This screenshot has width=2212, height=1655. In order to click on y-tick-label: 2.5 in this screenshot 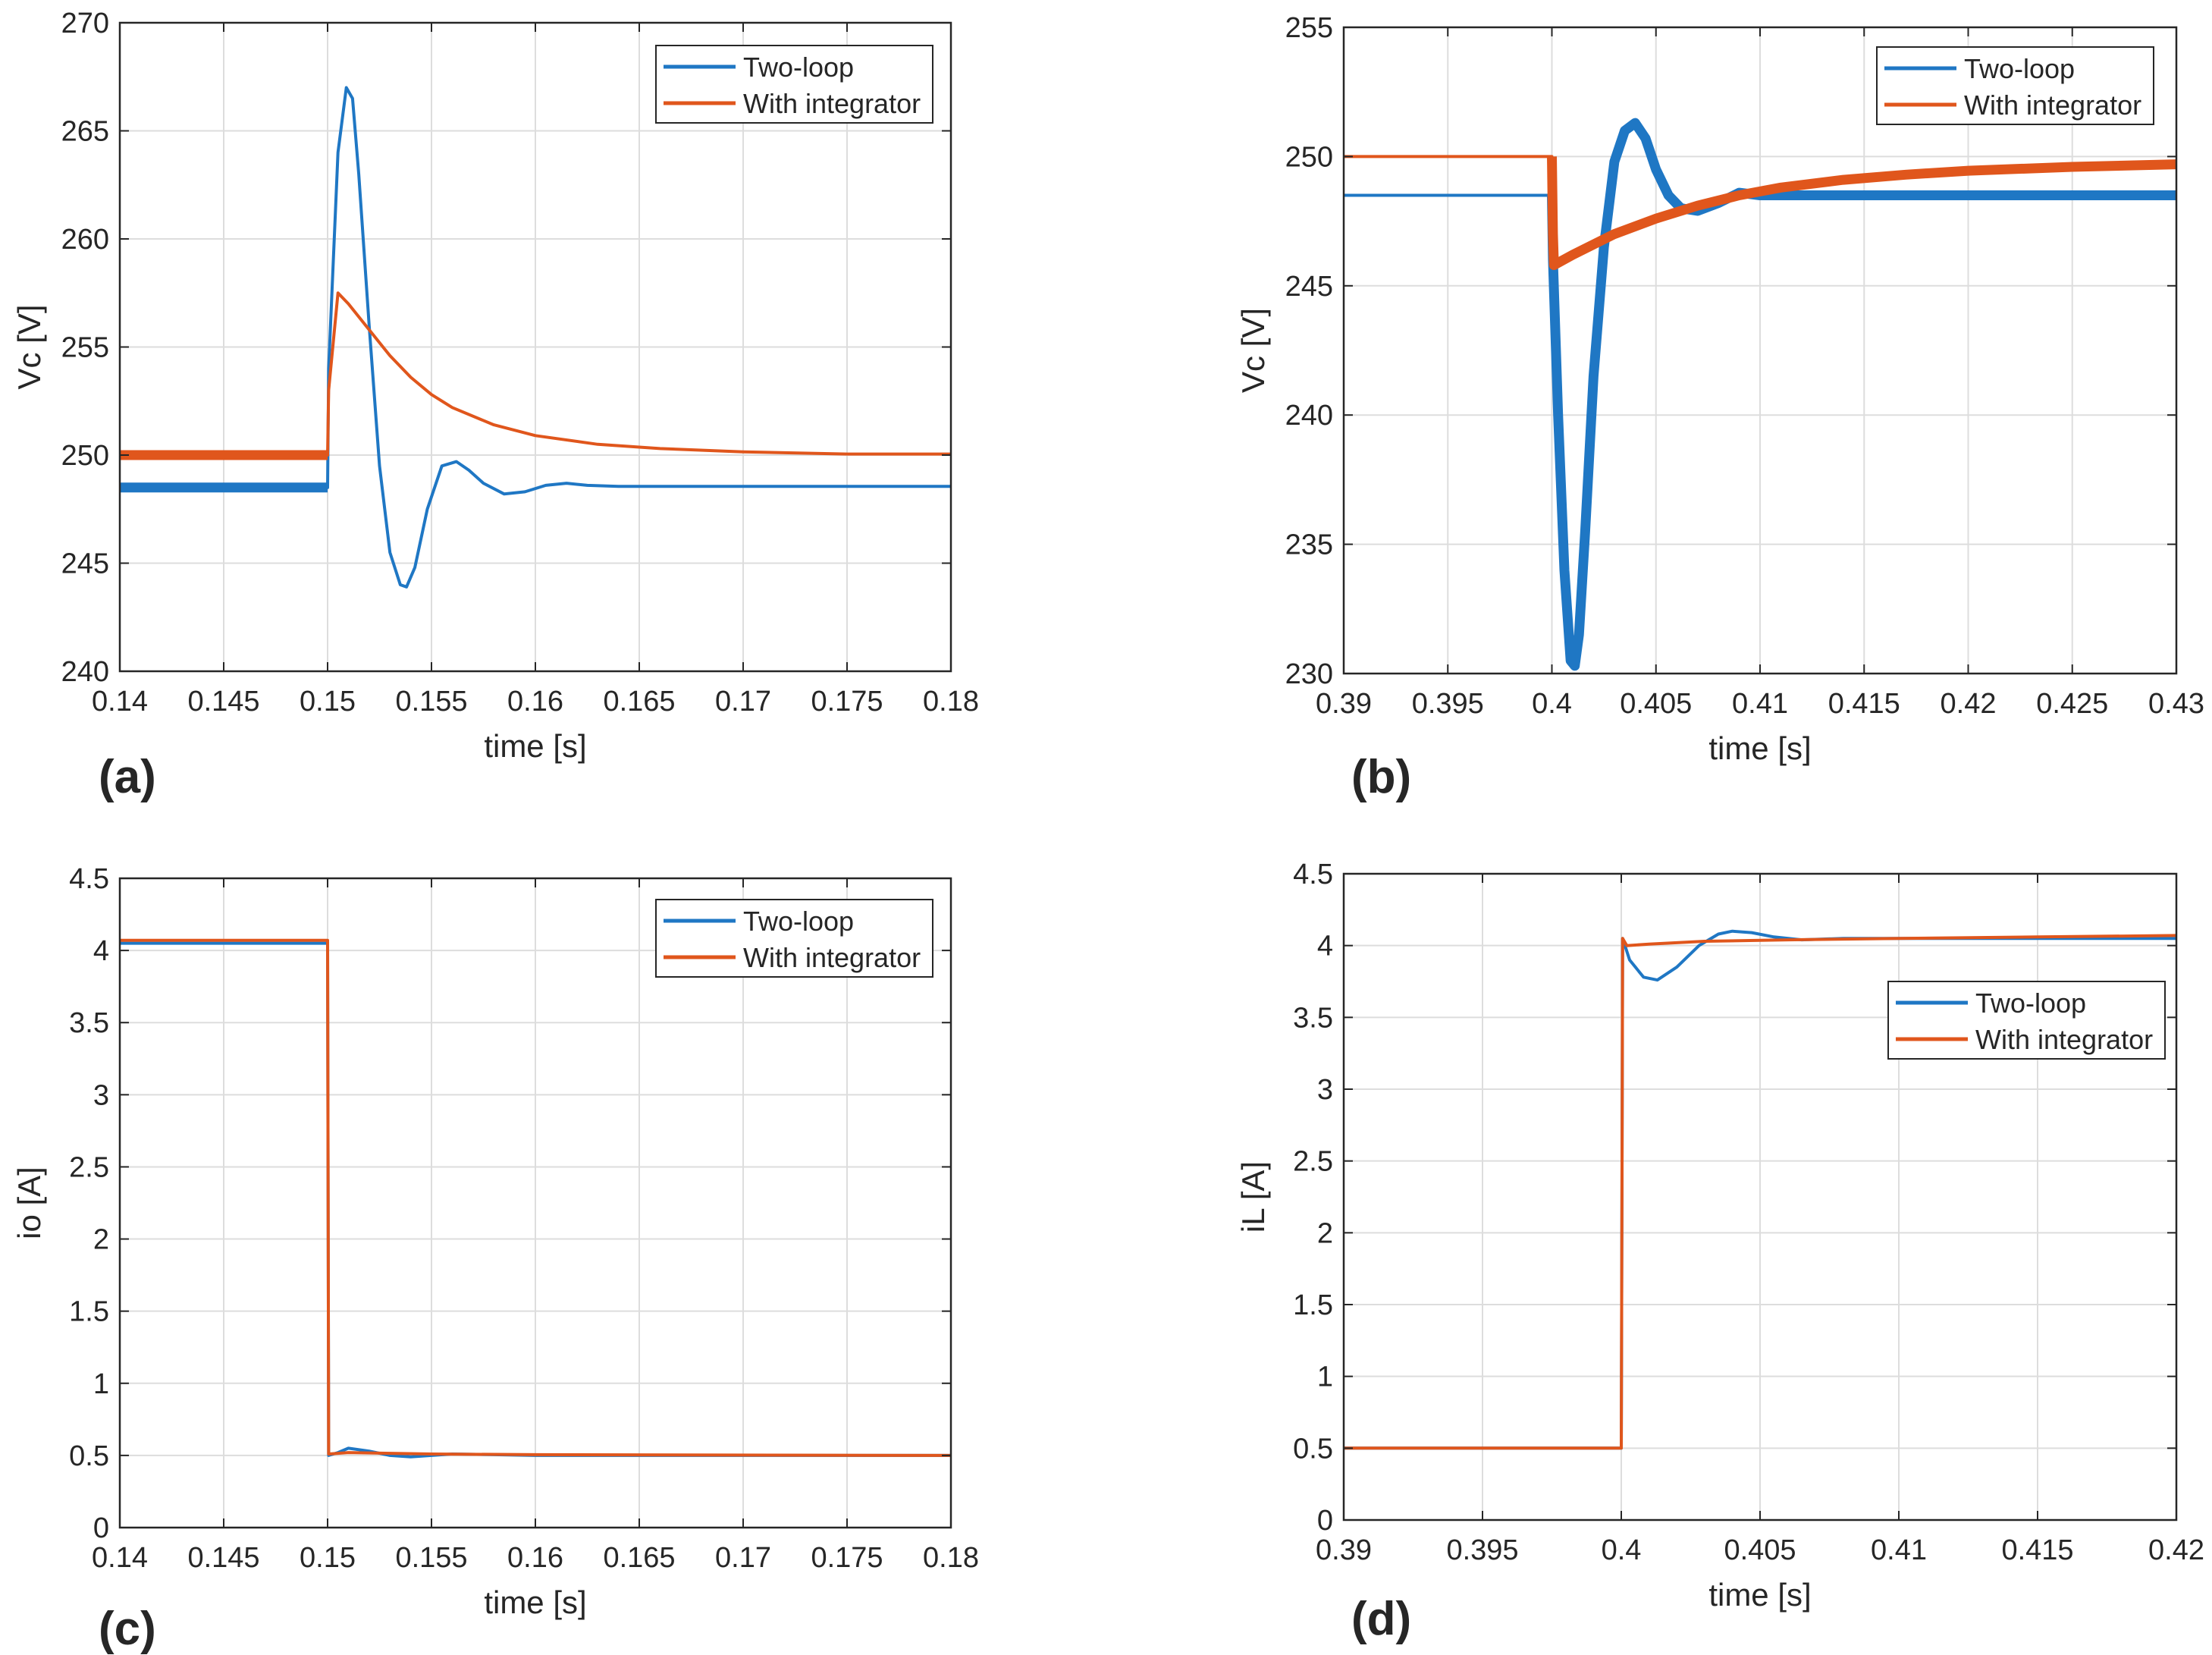, I will do `click(1313, 1162)`.